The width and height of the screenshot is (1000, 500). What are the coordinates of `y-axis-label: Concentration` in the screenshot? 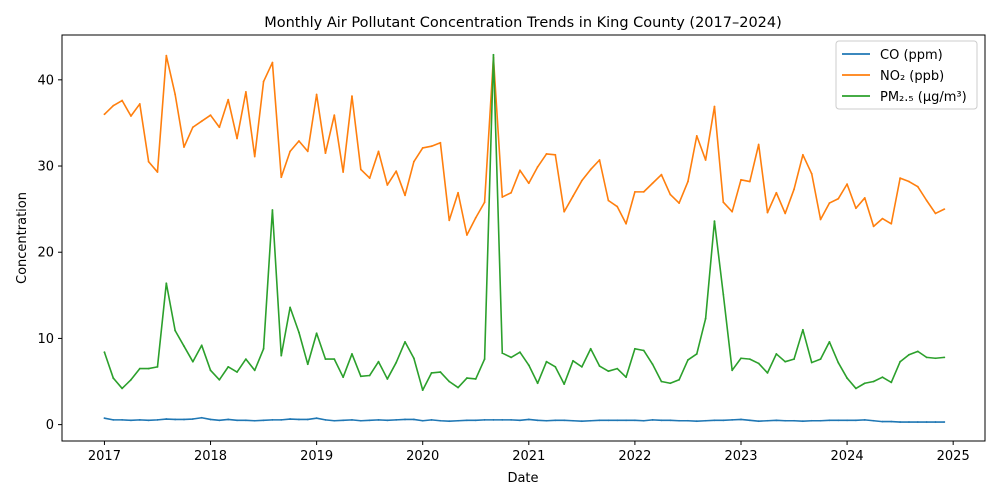 It's located at (22, 238).